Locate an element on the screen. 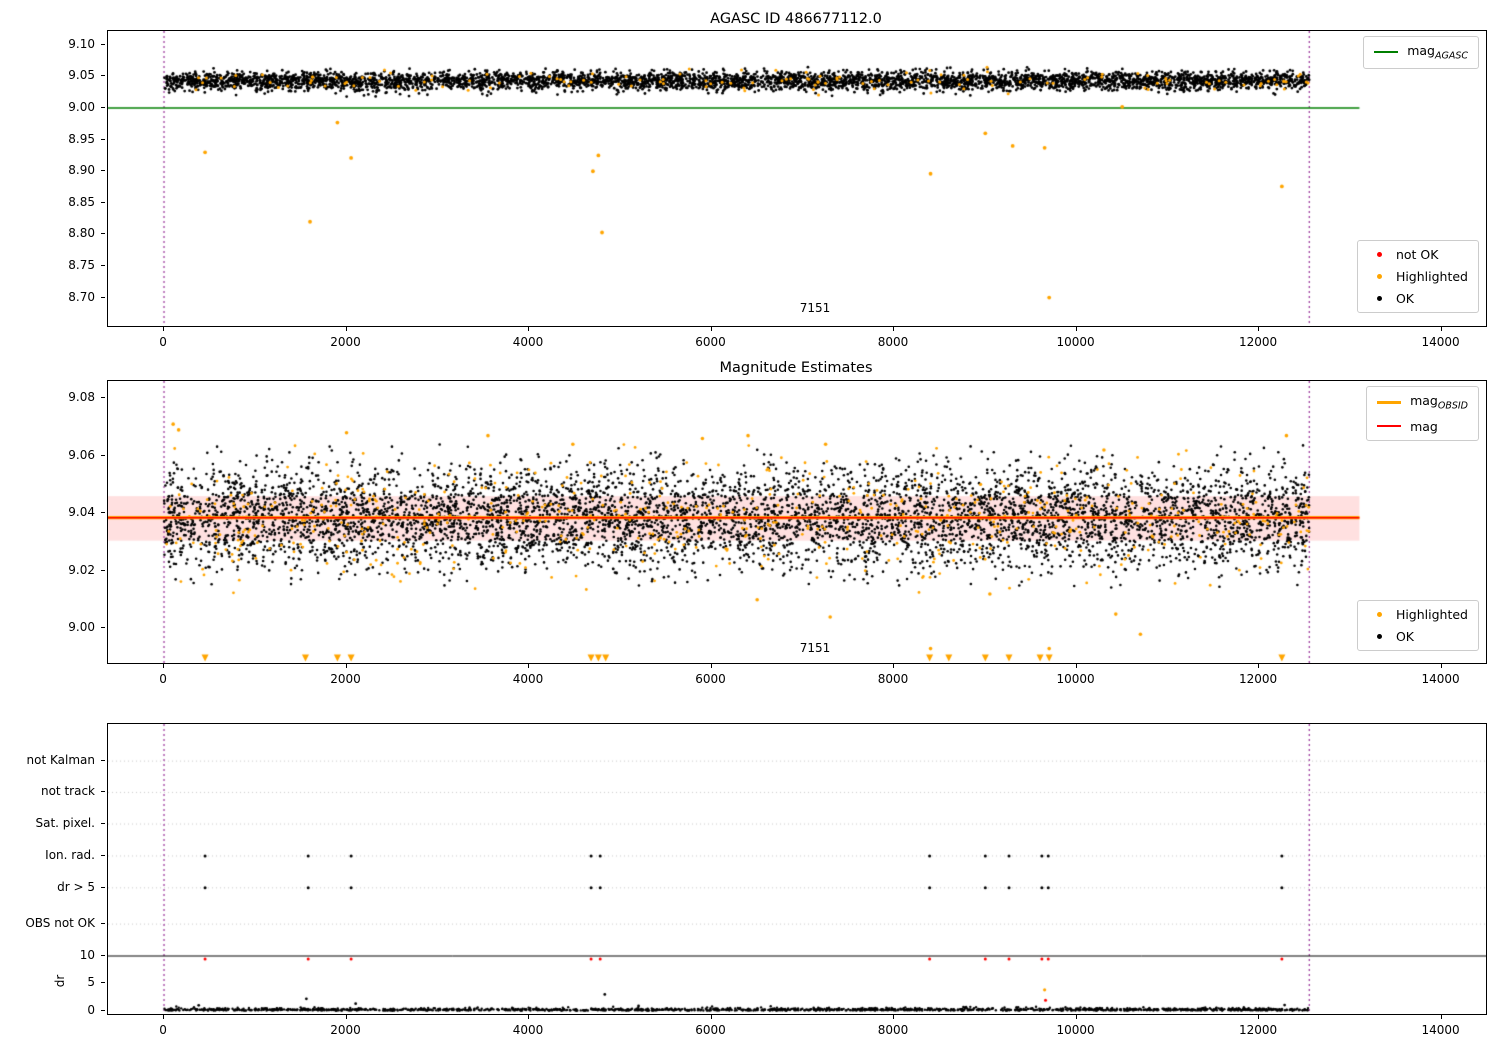 The image size is (1500, 1050). legend-point-status-middle: Highlighted OK is located at coordinates (1417, 625).